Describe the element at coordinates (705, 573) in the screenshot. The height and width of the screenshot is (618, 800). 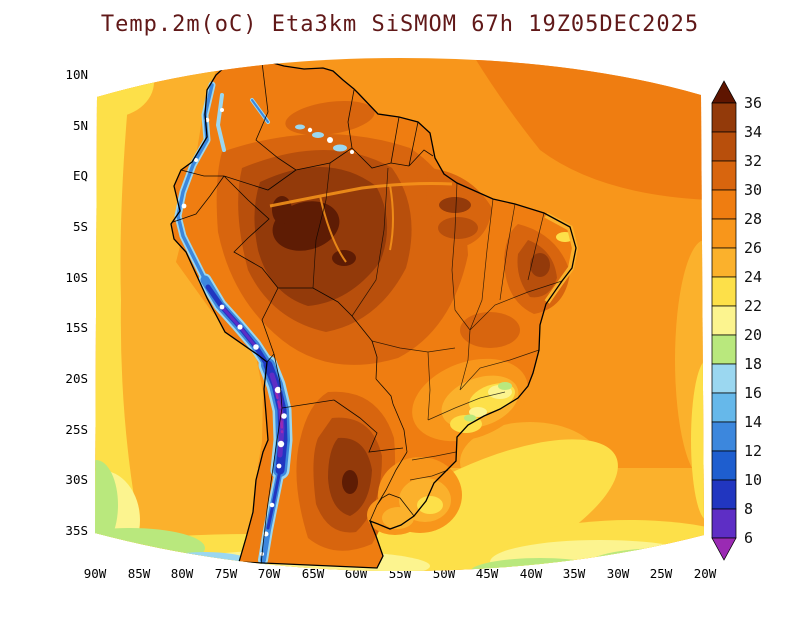
I see `x-axis-label: 20W` at that location.